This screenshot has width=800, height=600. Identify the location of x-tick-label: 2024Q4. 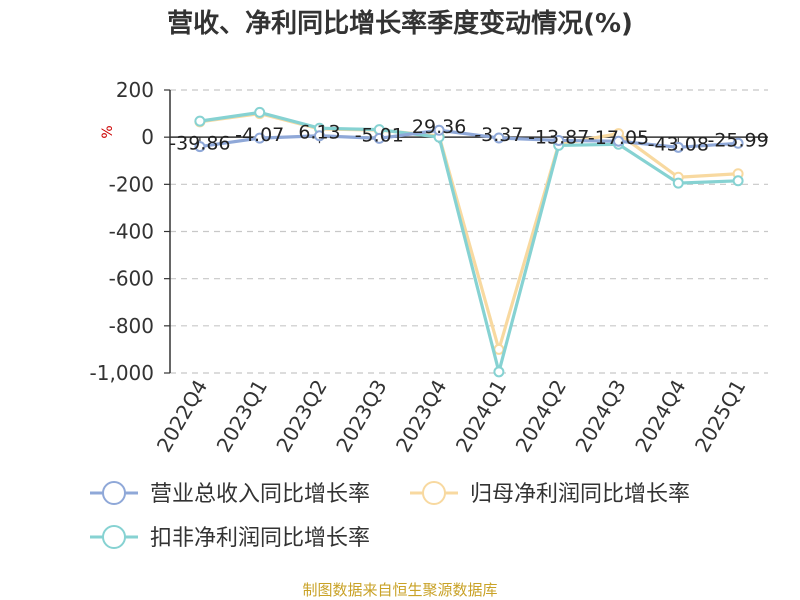
(660, 416).